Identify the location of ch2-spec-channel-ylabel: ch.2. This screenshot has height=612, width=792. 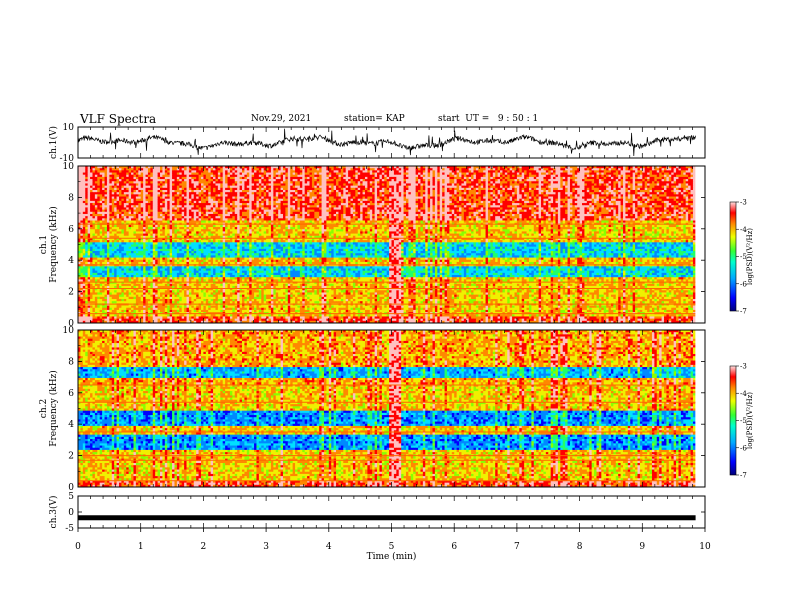
(44, 408).